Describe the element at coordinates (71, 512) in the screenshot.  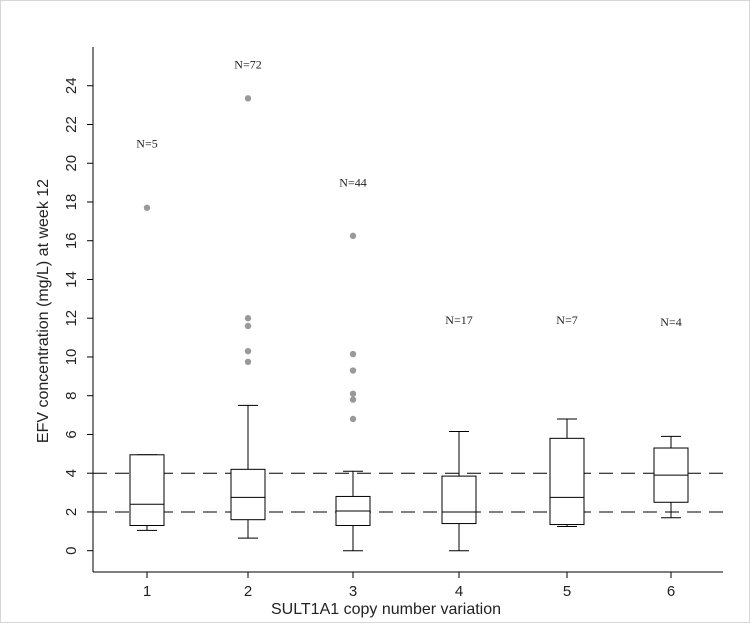
I see `y-tick-label: 2` at that location.